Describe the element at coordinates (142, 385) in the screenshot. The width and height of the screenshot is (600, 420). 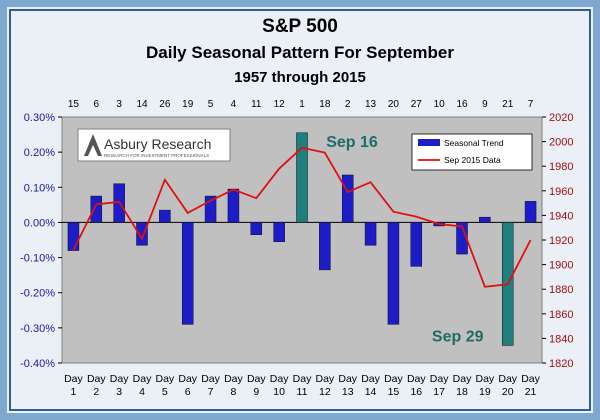
I see `x-tick-label: Day 4` at that location.